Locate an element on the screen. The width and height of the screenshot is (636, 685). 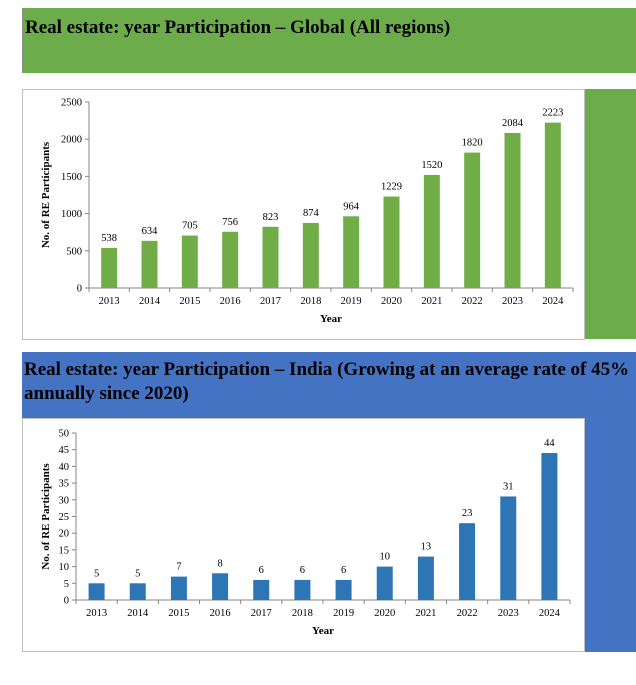
india-category-label-2021: 2021 is located at coordinates (425, 613).